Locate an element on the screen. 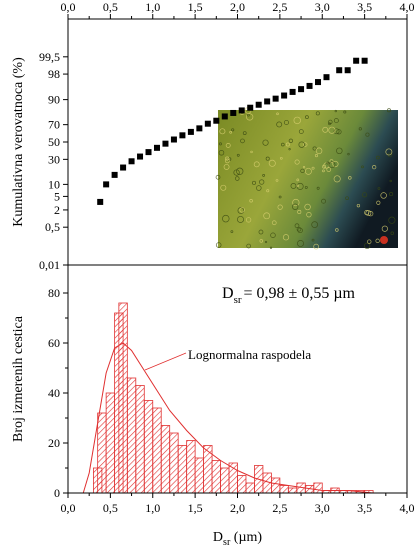 This screenshot has height=547, width=418. x-axis-title-unit: (µm) is located at coordinates (246, 537).